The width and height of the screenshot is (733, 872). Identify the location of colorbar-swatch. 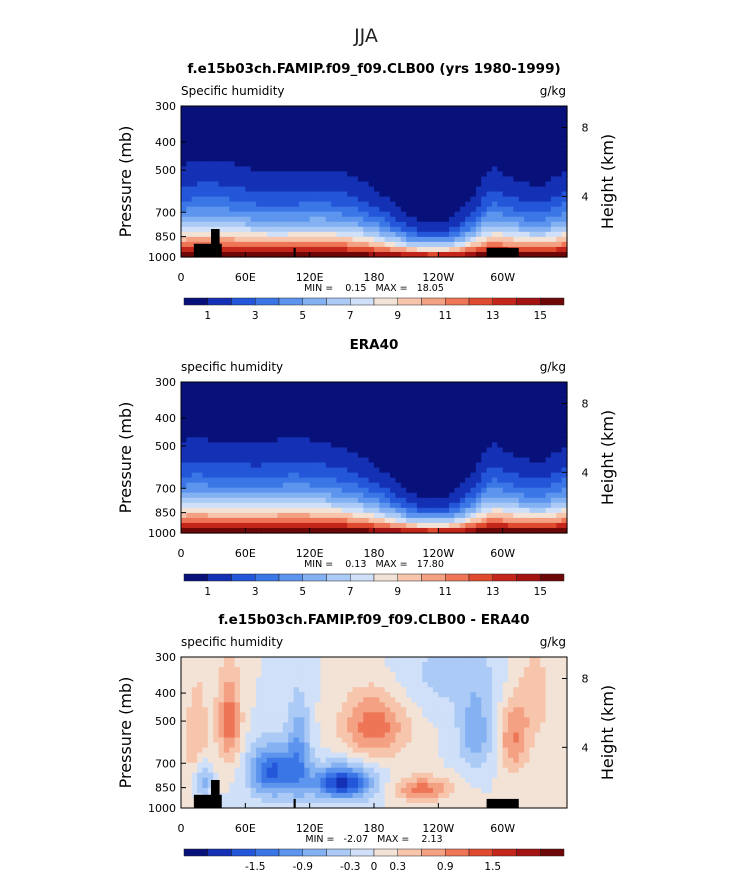
(290, 301).